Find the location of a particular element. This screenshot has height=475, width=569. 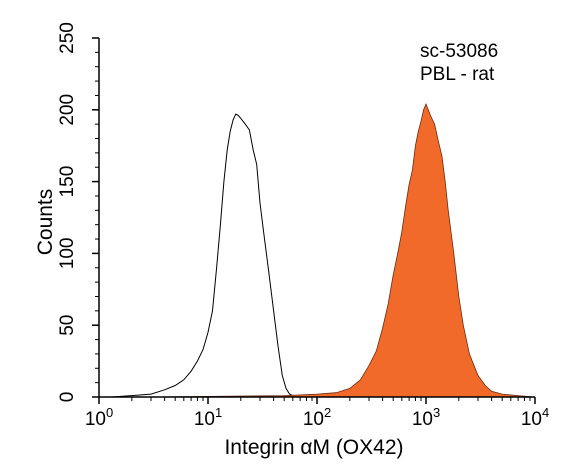

y-axis-label: Counts is located at coordinates (45, 222).